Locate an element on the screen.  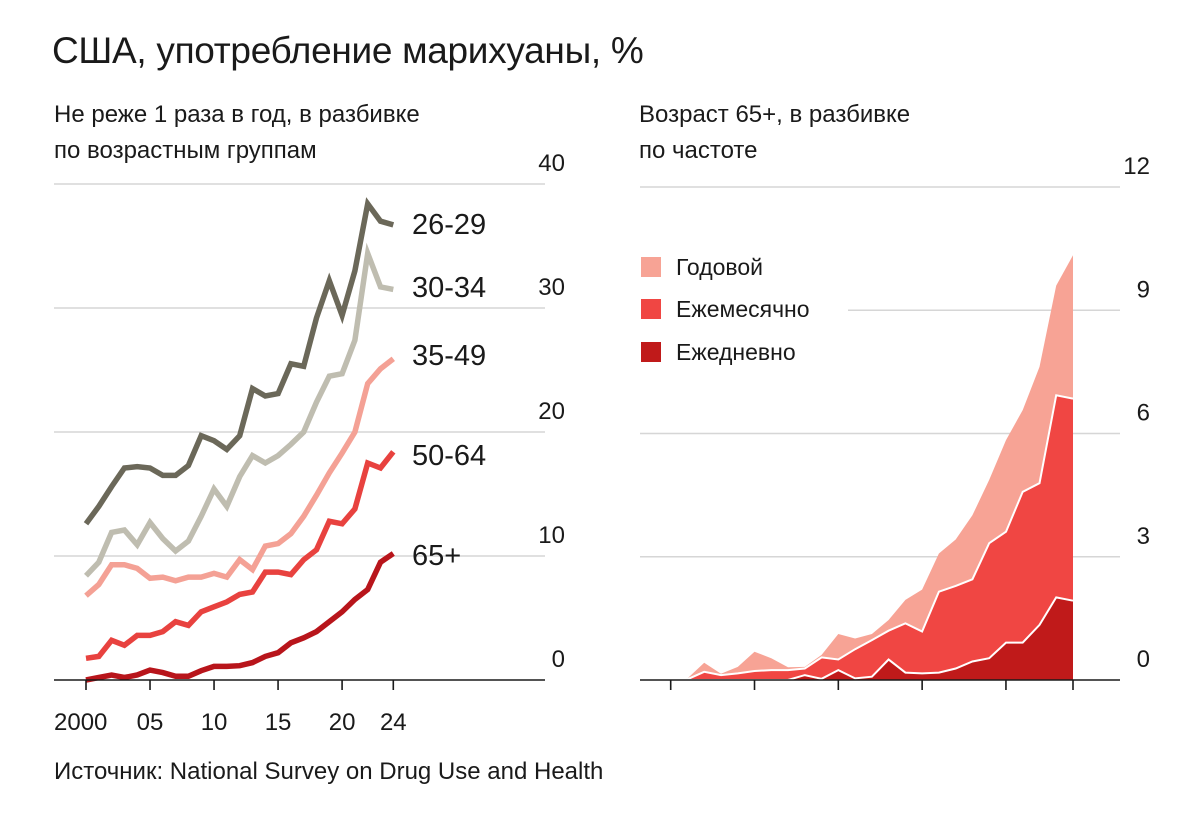
series-label-26-29: 26-29 is located at coordinates (449, 225).